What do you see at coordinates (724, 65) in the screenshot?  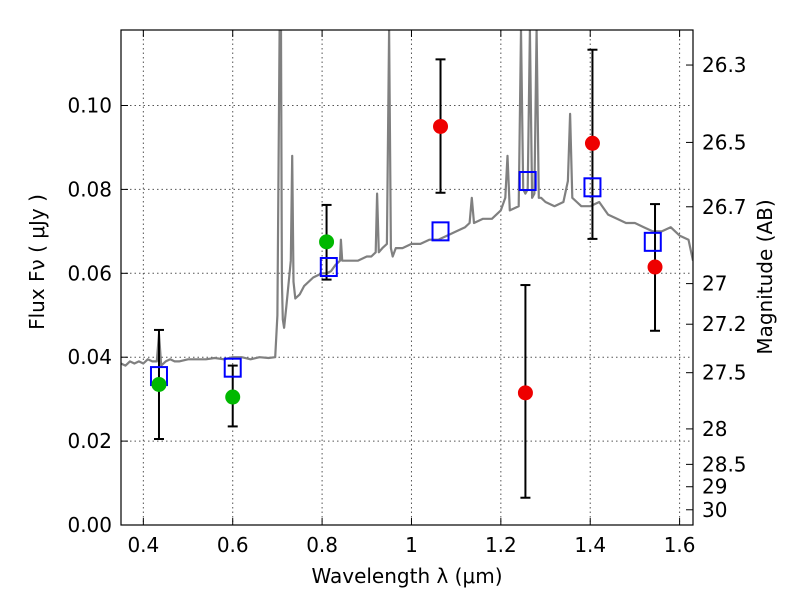 I see `magnitude-tick-label: 26.3` at bounding box center [724, 65].